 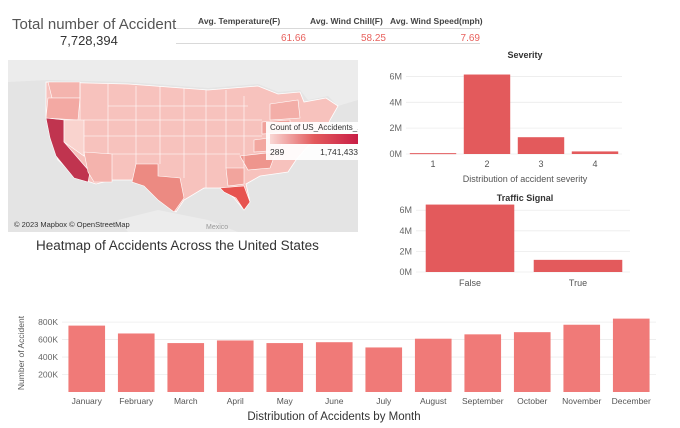 I want to click on bar-april, so click(x=235, y=366).